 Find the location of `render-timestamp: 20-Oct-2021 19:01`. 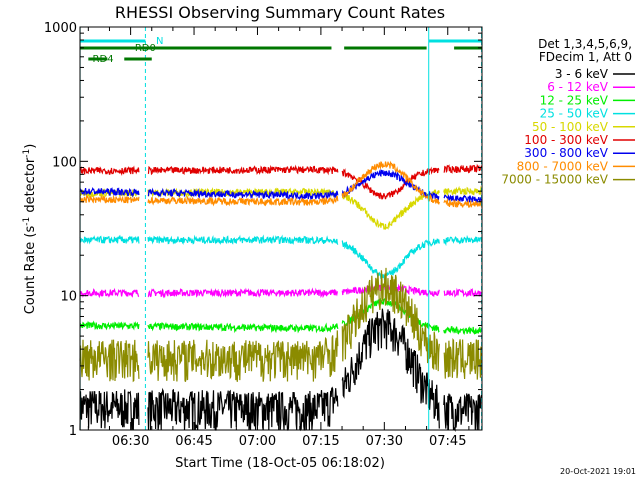

render-timestamp: 20-Oct-2021 19:01 is located at coordinates (598, 471).